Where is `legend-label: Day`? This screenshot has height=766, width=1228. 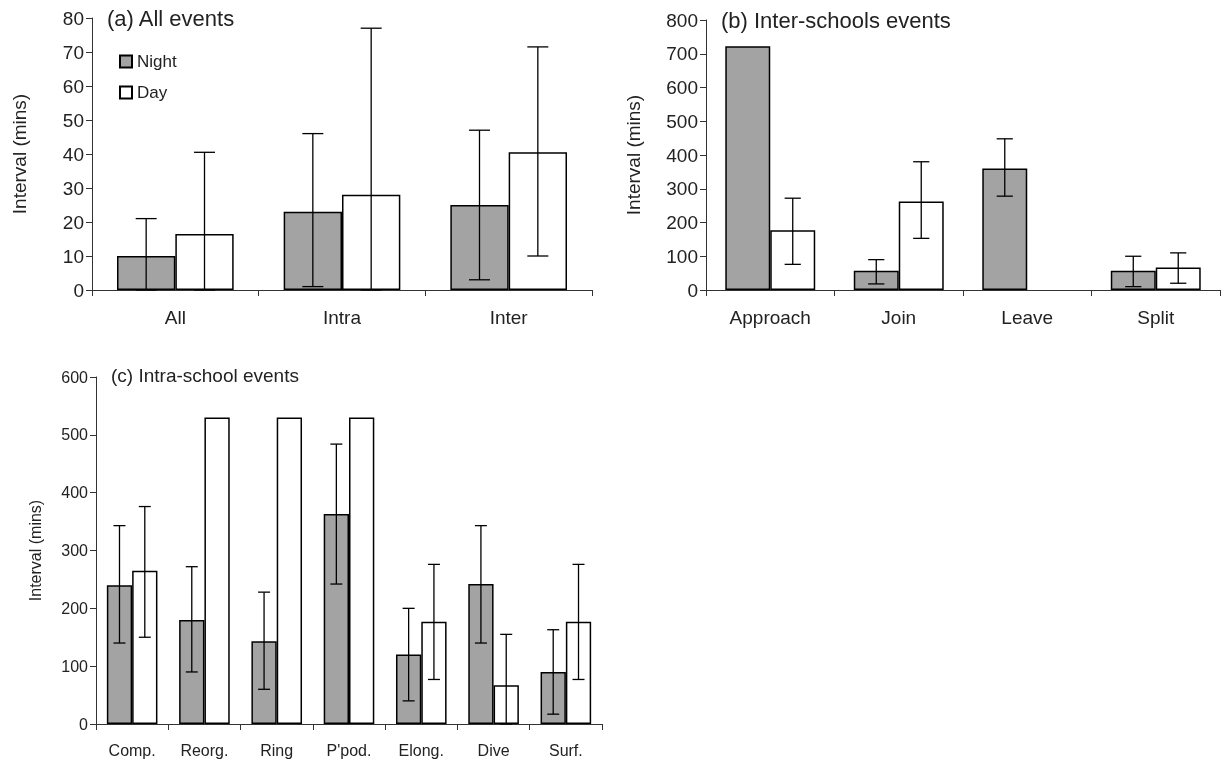 legend-label: Day is located at coordinates (152, 92).